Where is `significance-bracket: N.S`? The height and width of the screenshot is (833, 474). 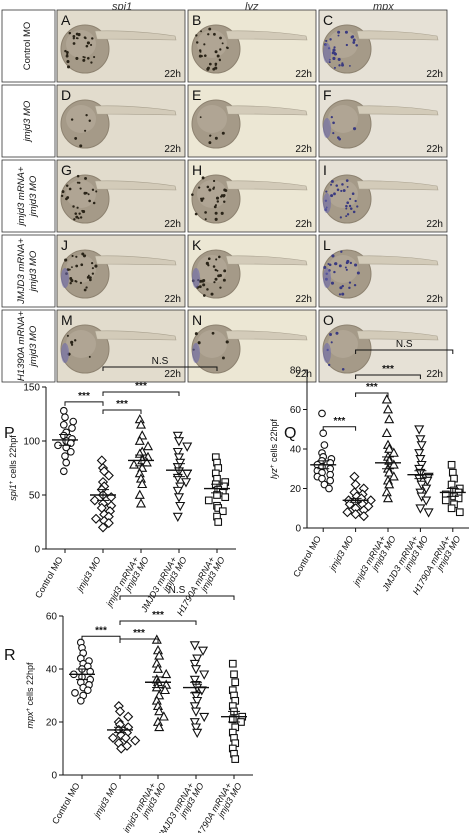
significance-bracket: N.S is located at coordinates (404, 346).